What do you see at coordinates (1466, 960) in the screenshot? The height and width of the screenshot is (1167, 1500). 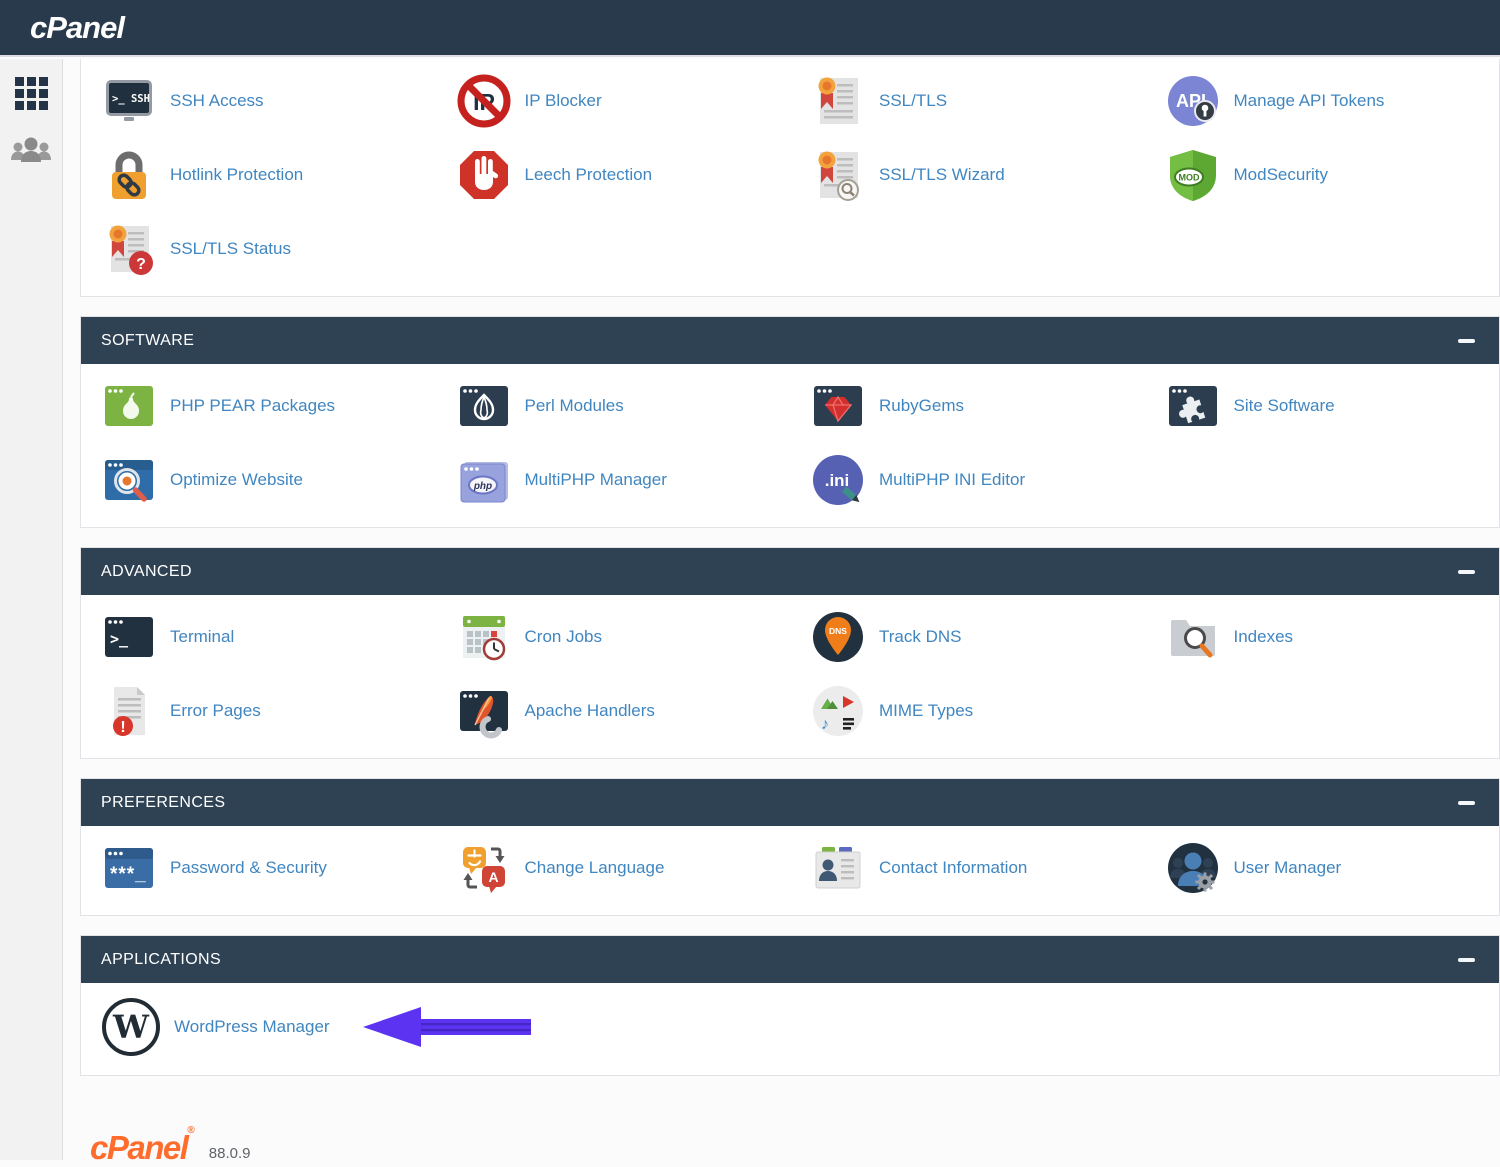 I see `collapse-applications-button` at bounding box center [1466, 960].